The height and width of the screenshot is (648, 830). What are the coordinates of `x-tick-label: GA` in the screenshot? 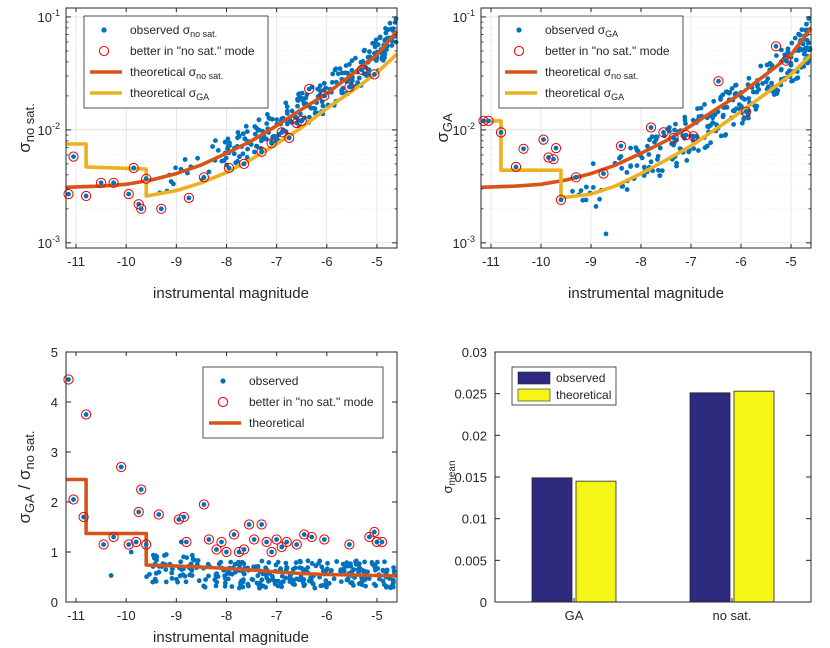 It's located at (574, 615).